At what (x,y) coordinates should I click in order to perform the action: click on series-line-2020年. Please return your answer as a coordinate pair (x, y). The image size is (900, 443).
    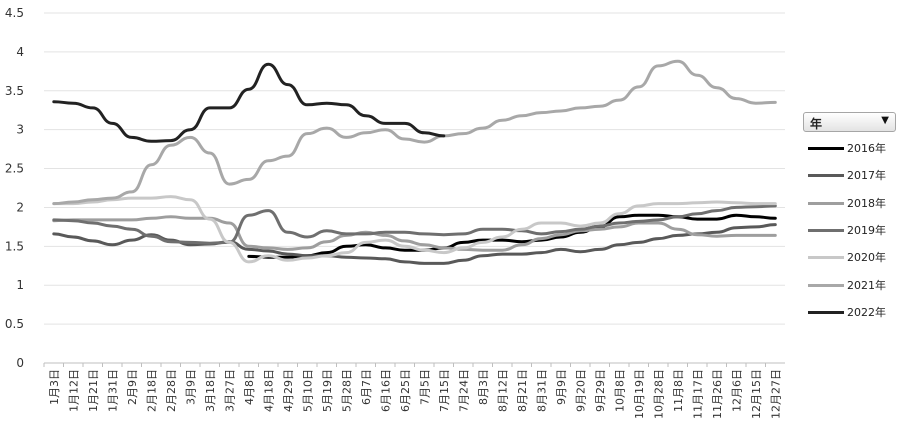
    Looking at the image, I should click on (415, 229).